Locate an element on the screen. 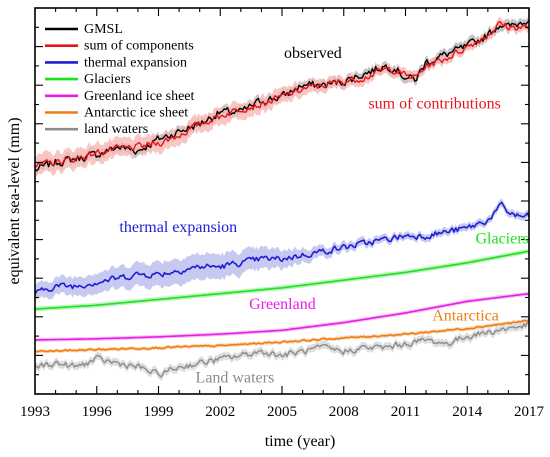  annotation-label: Glaciers is located at coordinates (501, 238).